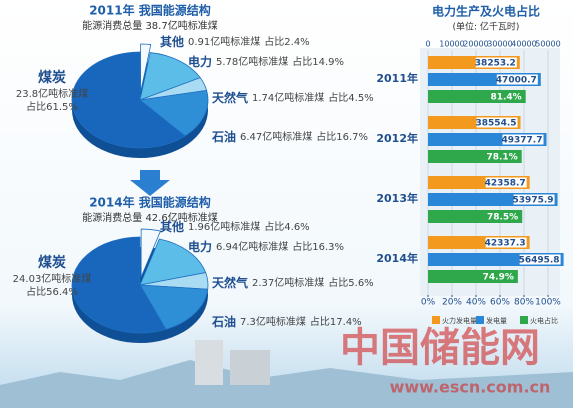 This screenshot has width=573, height=408. I want to click on value-label: 78.1%, so click(501, 158).